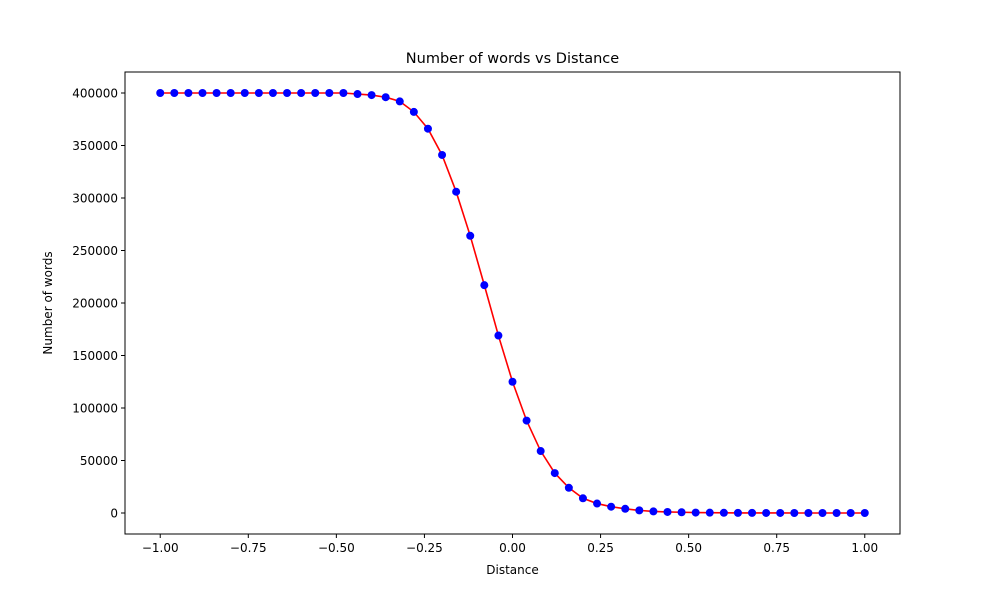 The width and height of the screenshot is (1000, 600). Describe the element at coordinates (99, 461) in the screenshot. I see `y-tick-label: 50000` at that location.